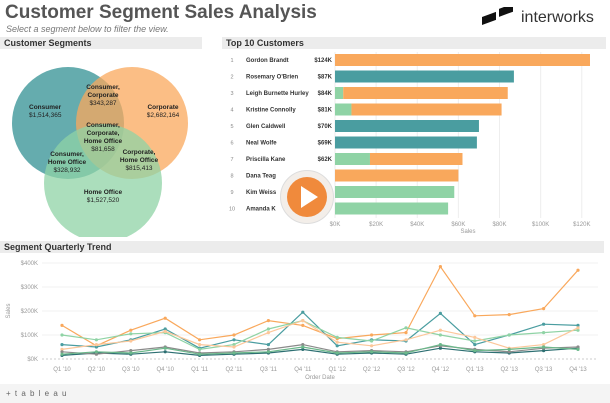  Describe the element at coordinates (261, 210) in the screenshot. I see `customer-name: Amanda K` at that location.